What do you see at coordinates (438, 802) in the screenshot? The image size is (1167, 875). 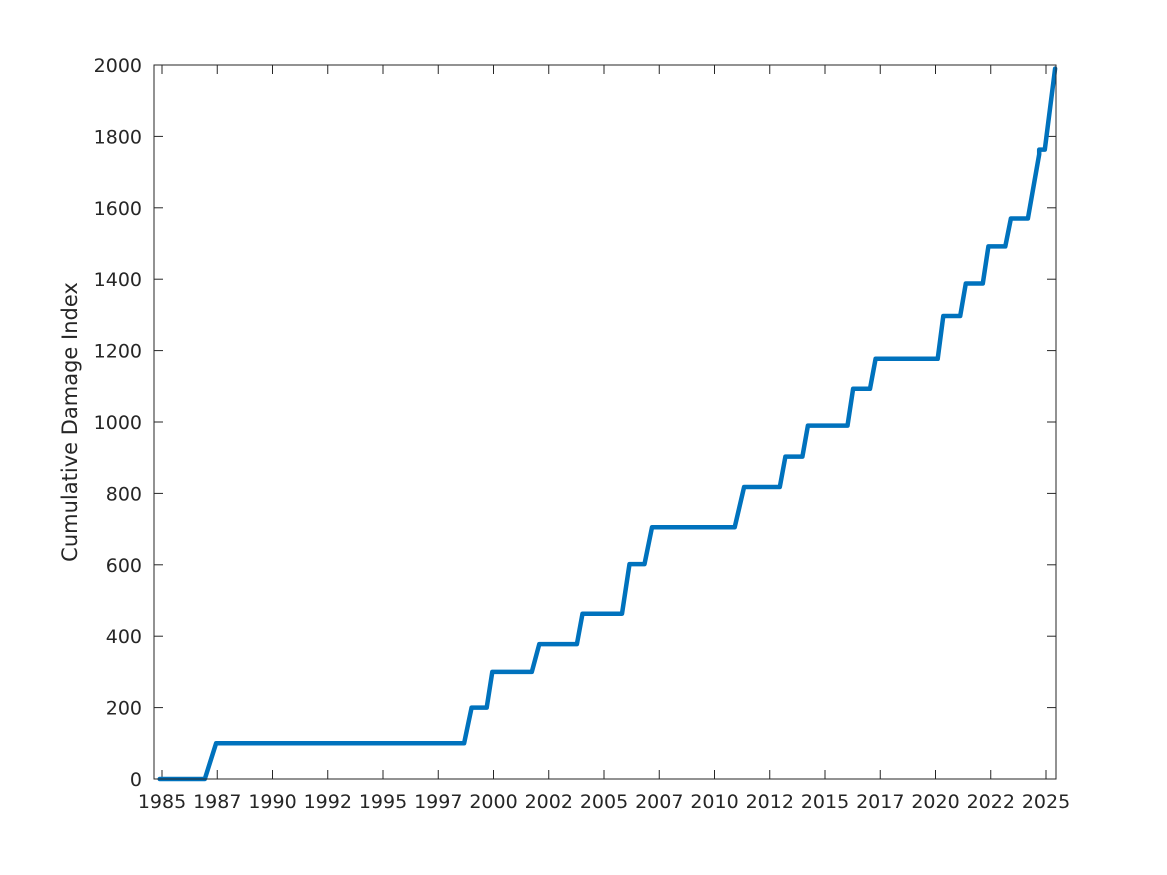 I see `x-tick-label: 1997` at bounding box center [438, 802].